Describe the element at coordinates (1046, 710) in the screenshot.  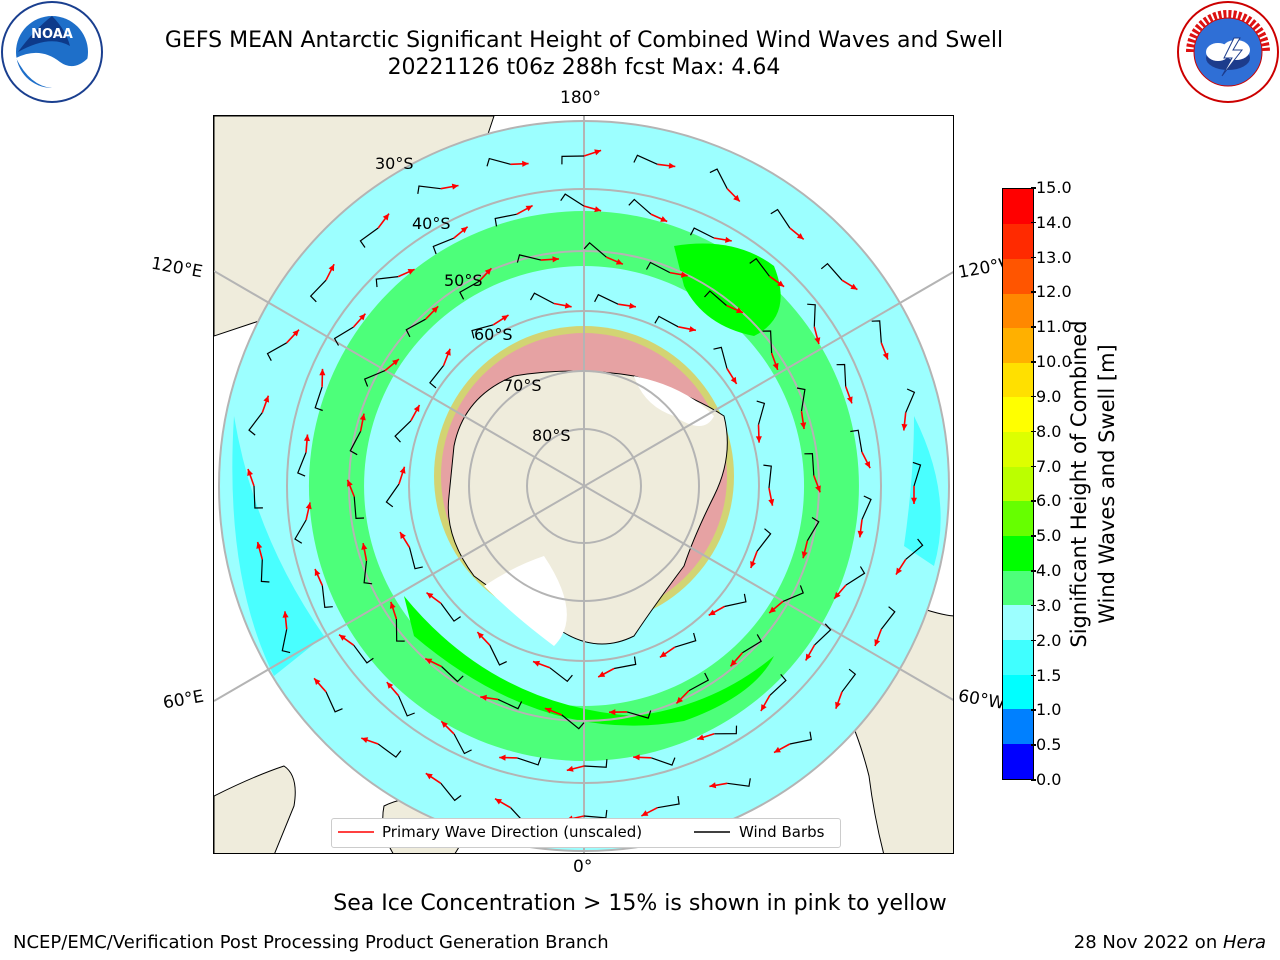
I see `colorbar-tick-label: 1.0` at that location.